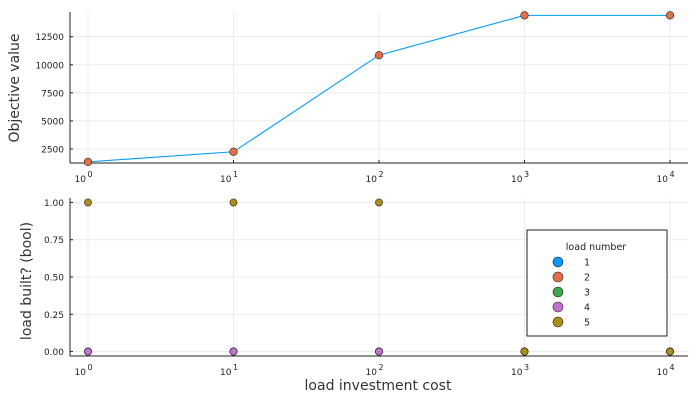  I want to click on top-y-ticks: 2500 5000 7500 10000 12500, so click(54, 94).